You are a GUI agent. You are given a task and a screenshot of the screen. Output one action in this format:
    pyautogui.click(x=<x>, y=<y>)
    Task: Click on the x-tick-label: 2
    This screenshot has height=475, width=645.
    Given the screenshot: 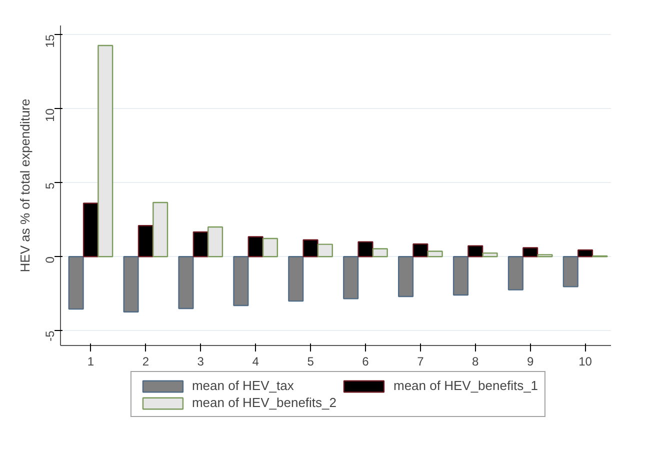 What is the action you would take?
    pyautogui.click(x=146, y=361)
    